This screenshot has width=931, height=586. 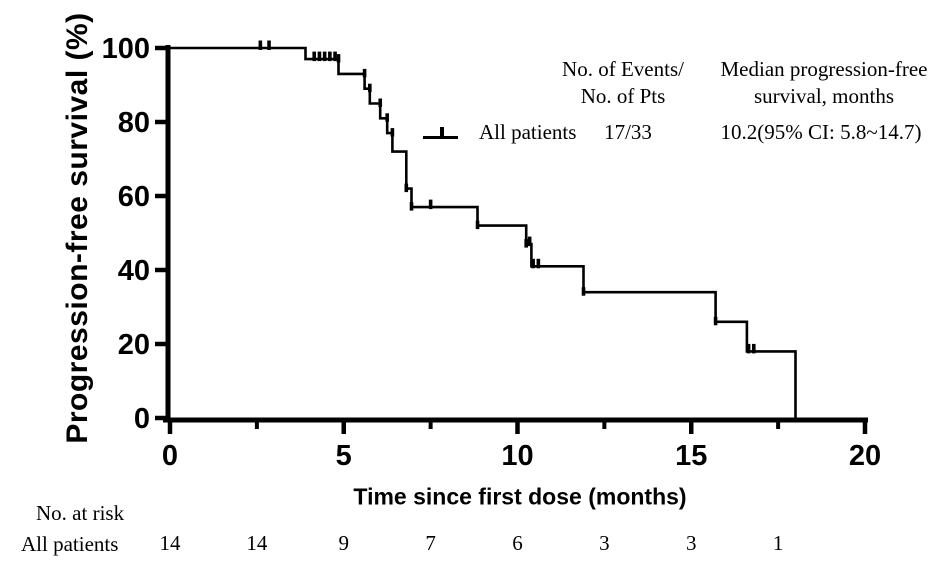 I want to click on y-tick-label: 0, so click(x=142, y=419).